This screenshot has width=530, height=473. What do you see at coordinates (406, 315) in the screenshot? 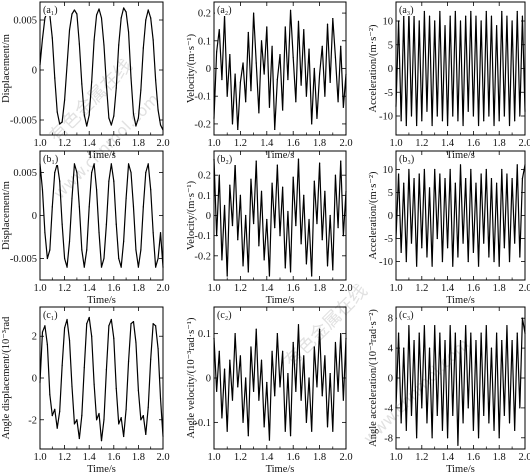
I see `panel-label: (c₃)` at bounding box center [406, 315].